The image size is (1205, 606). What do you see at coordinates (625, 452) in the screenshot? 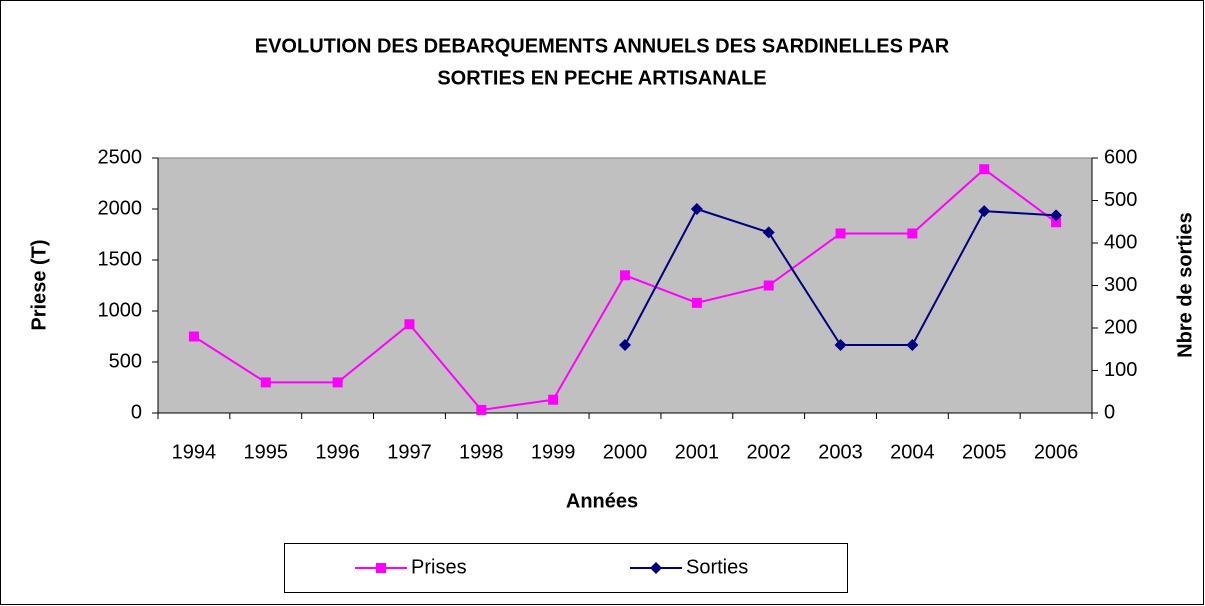
I see `x-tick-label: 2000` at bounding box center [625, 452].